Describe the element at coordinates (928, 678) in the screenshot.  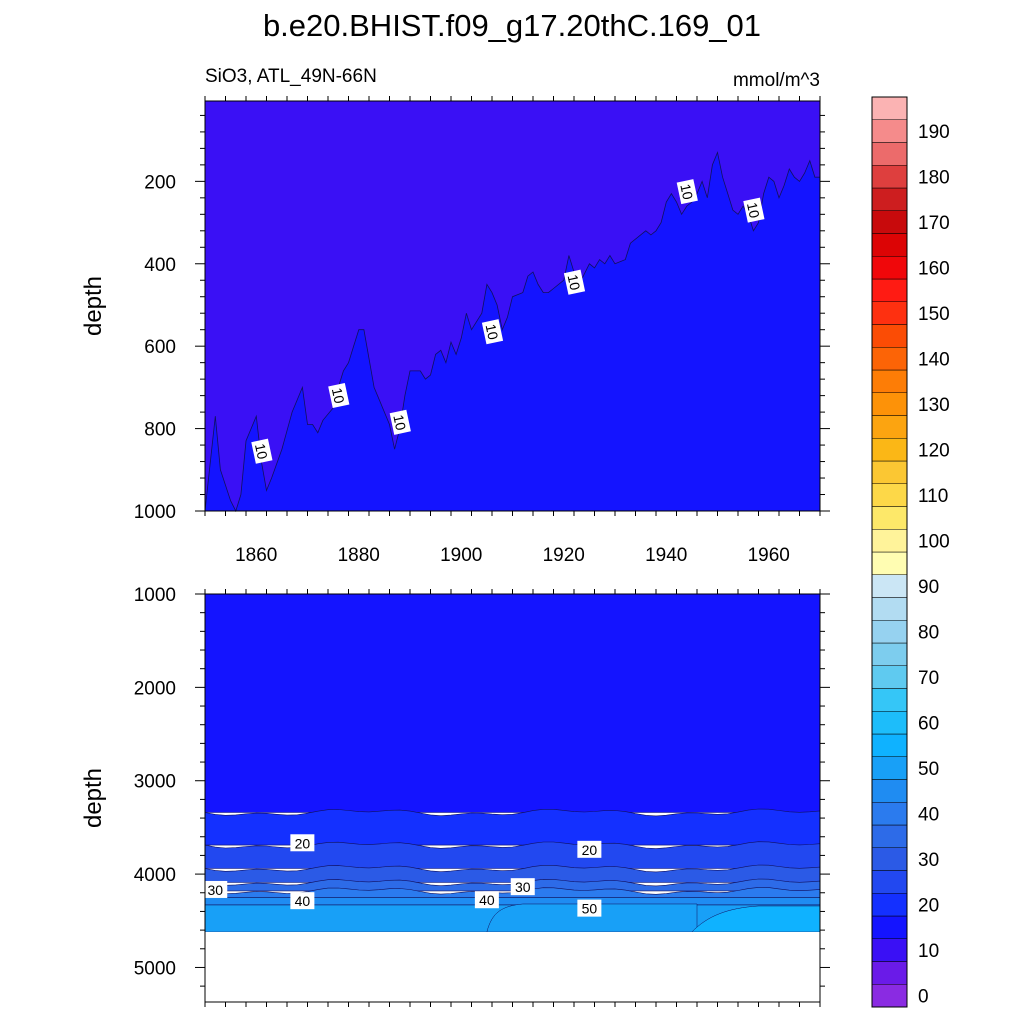
I see `colorbar-tick-label: 70` at that location.